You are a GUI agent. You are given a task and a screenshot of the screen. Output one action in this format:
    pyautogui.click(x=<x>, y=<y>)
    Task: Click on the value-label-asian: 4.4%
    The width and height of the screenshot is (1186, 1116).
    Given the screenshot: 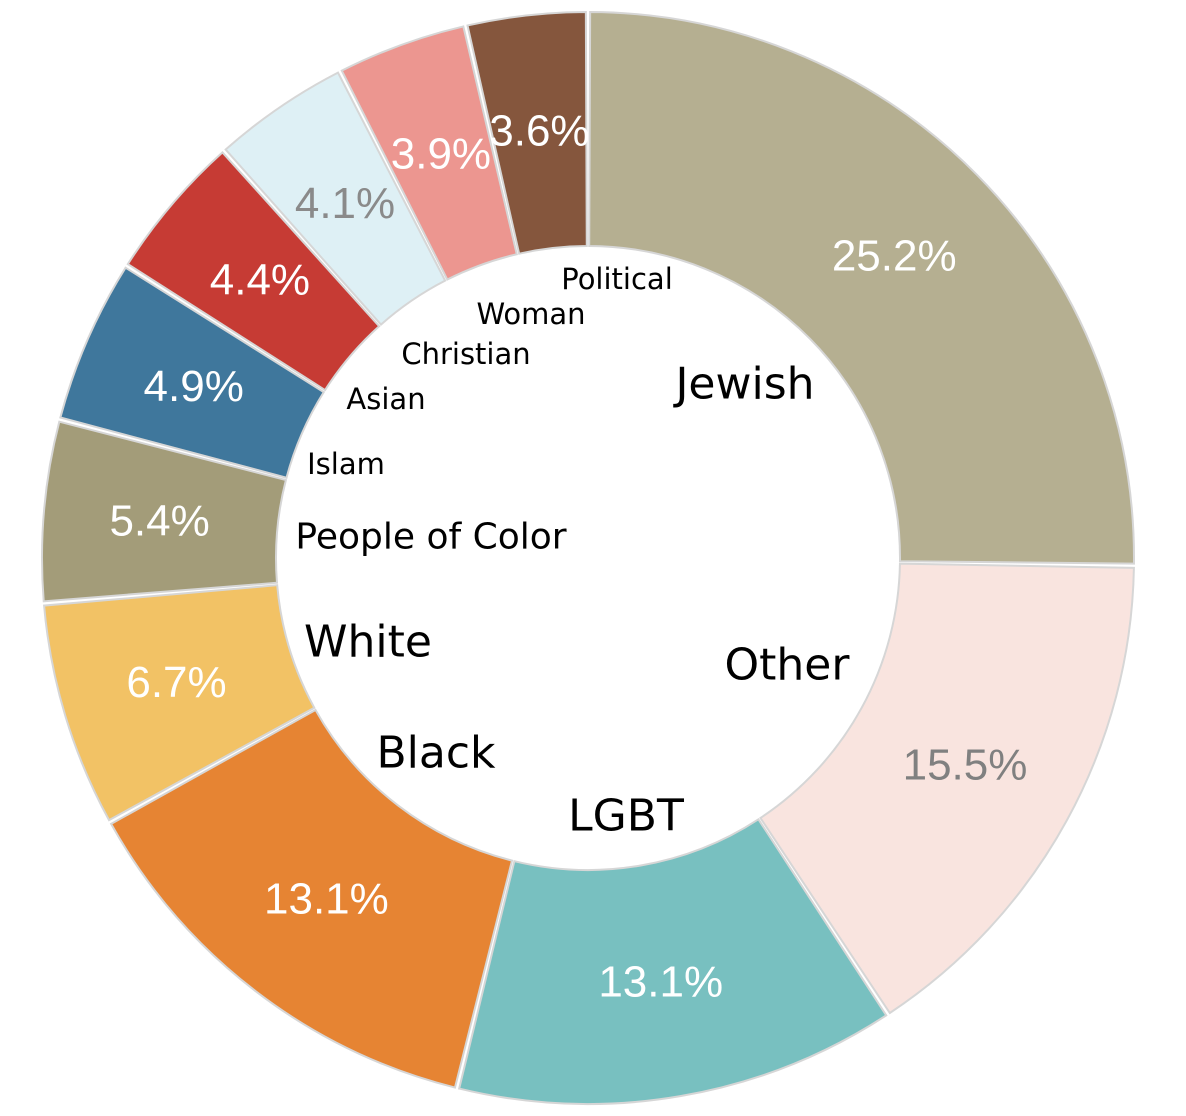 What is the action you would take?
    pyautogui.click(x=260, y=280)
    